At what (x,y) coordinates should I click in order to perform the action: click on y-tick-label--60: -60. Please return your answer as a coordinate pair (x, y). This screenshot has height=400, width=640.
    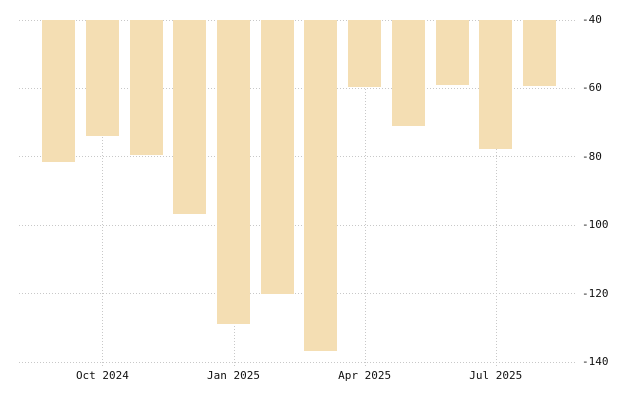
    Looking at the image, I should click on (592, 88).